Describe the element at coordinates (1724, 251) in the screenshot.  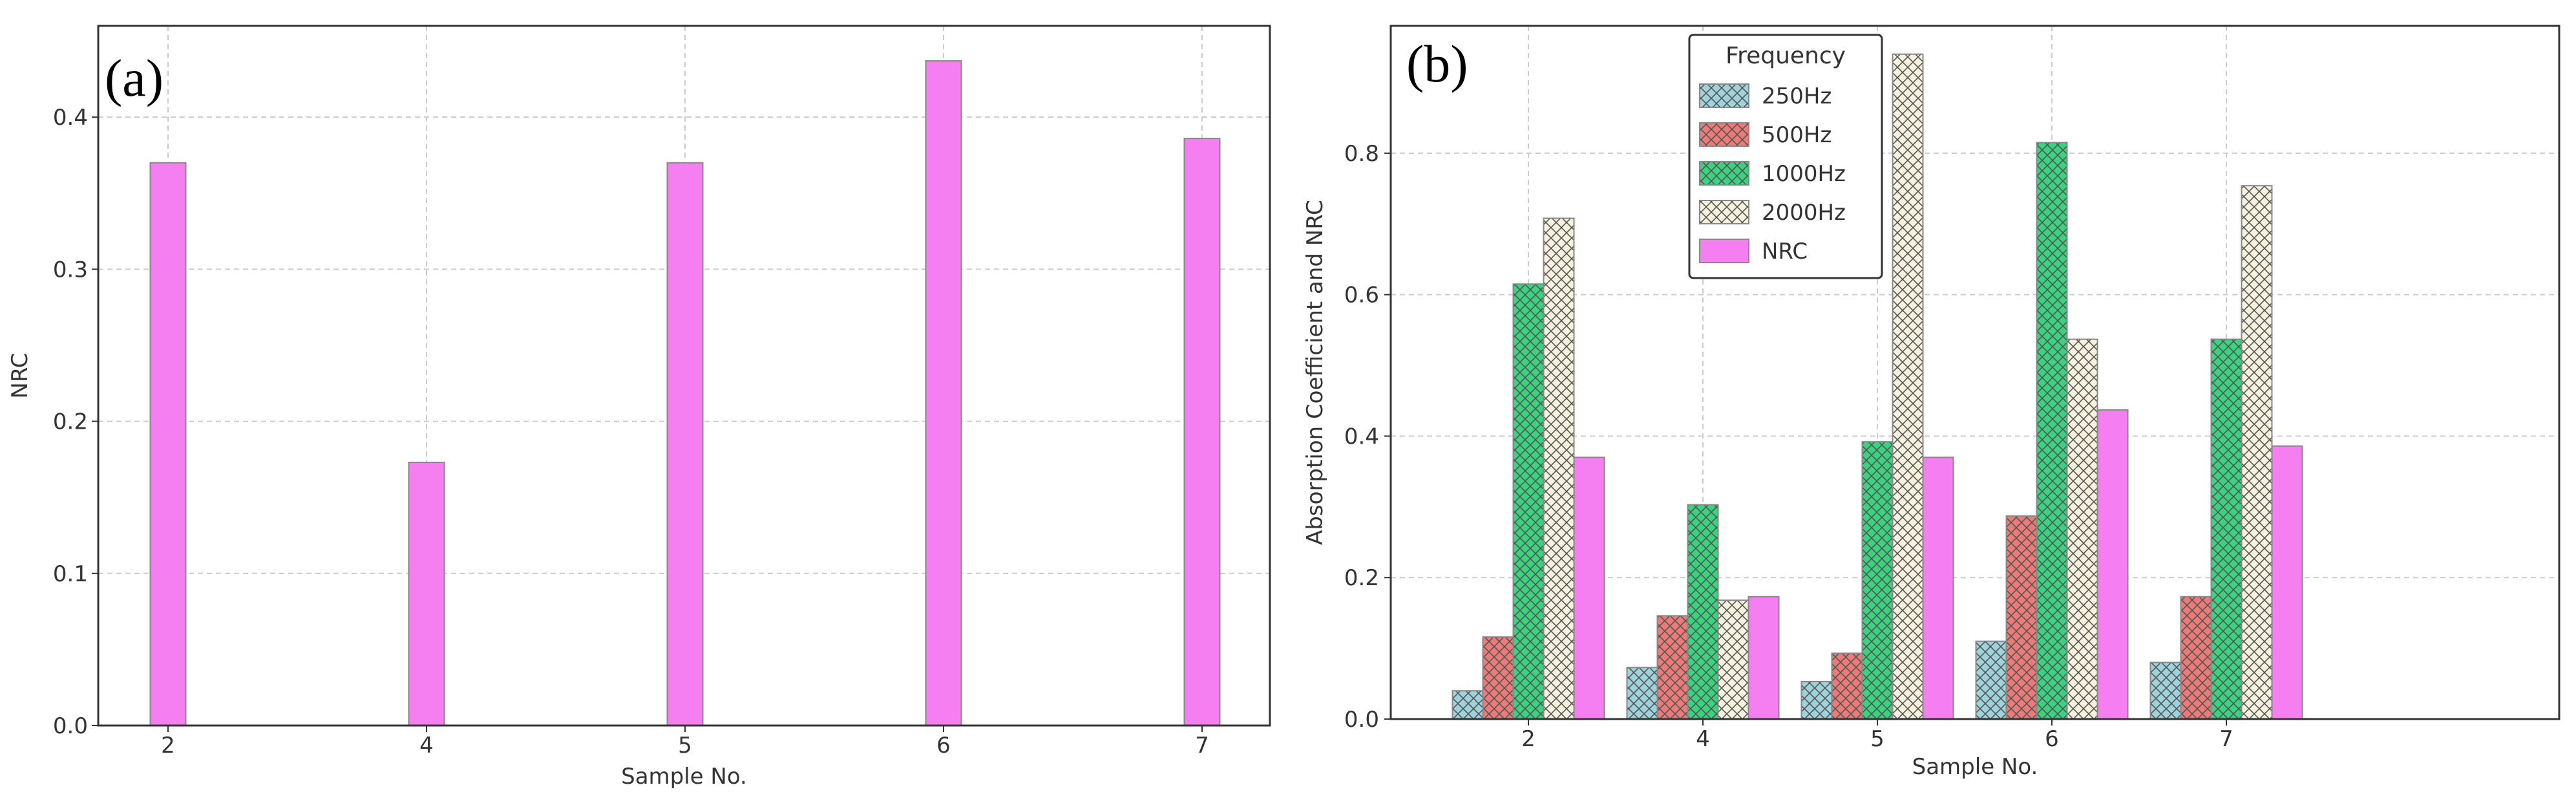
I see `legend-swatch` at that location.